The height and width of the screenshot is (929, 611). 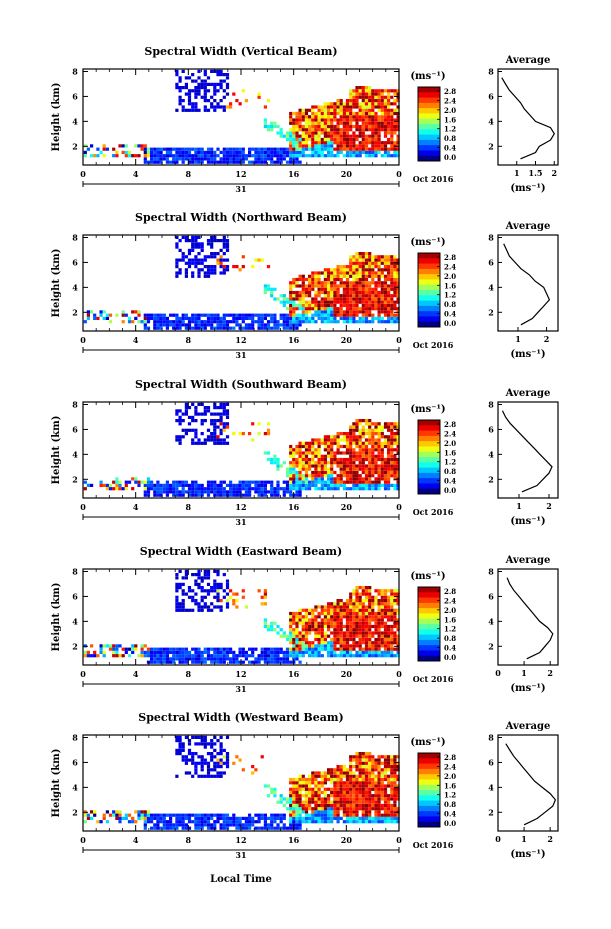 I want to click on y-axis-label: Height (km), so click(x=56, y=617).